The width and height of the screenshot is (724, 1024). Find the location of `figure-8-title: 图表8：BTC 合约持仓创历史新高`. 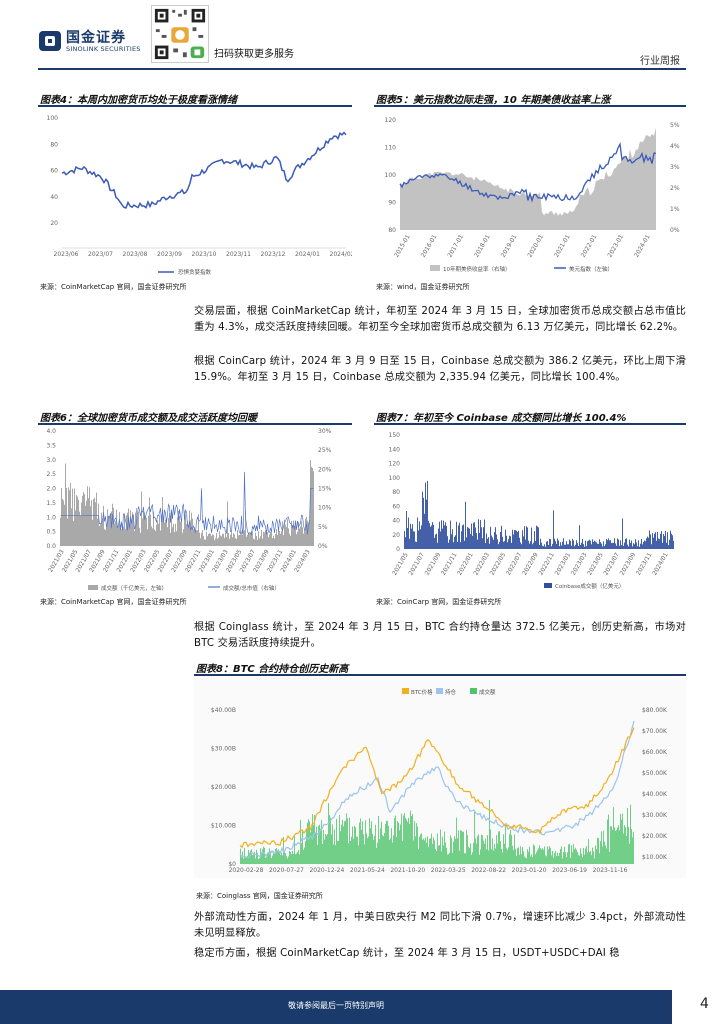

figure-8-title: 图表8：BTC 合约持仓创历史新高 is located at coordinates (272, 669).